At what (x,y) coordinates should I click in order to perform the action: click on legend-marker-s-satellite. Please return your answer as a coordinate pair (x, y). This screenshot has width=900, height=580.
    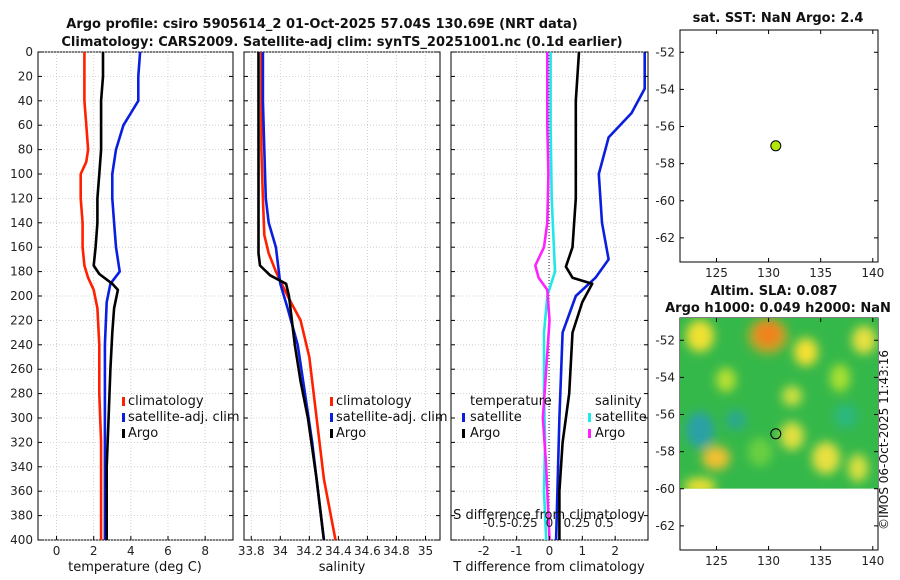
    Looking at the image, I should click on (589, 417).